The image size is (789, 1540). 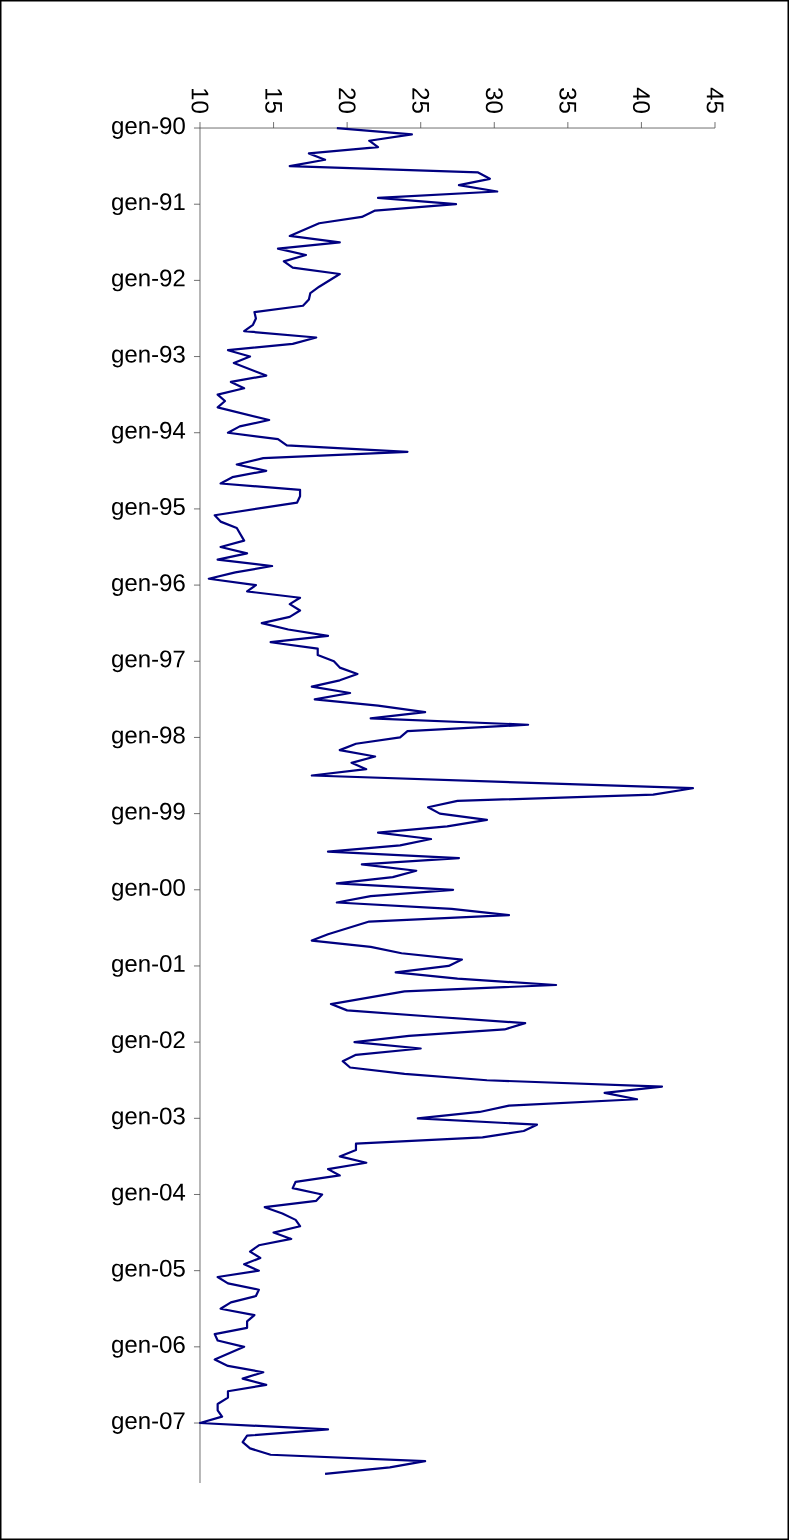 What do you see at coordinates (148, 737) in the screenshot?
I see `y-tick-label: gen-98` at bounding box center [148, 737].